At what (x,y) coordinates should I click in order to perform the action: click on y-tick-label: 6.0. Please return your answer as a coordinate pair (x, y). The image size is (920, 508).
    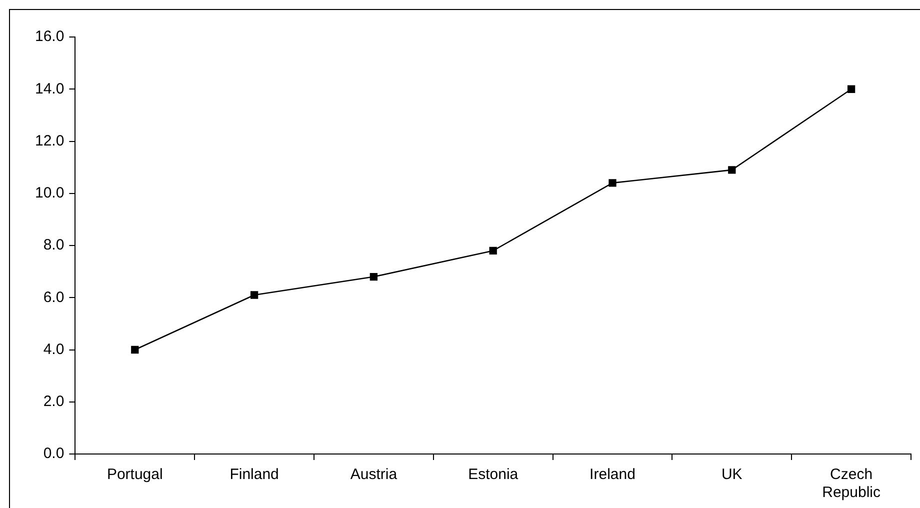
    Looking at the image, I should click on (53, 297).